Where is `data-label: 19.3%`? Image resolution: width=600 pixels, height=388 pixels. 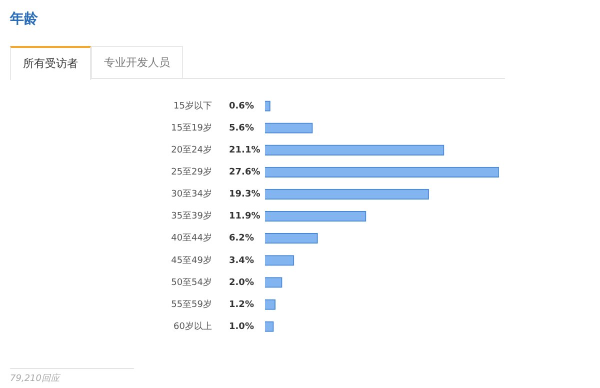 data-label: 19.3% is located at coordinates (244, 195).